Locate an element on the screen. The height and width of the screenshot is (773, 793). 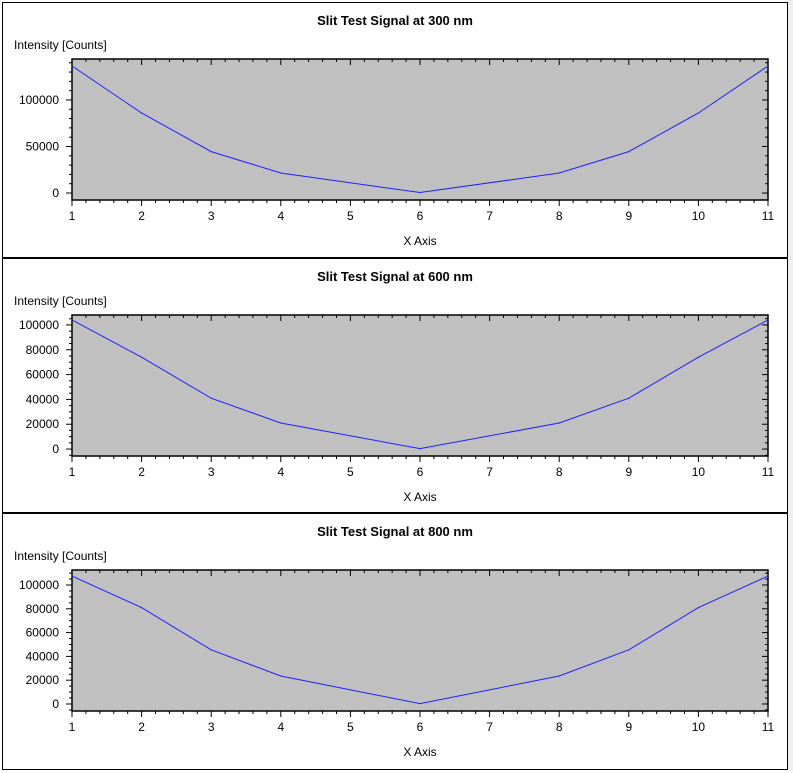
y-tick-label: 50000 is located at coordinates (43, 146).